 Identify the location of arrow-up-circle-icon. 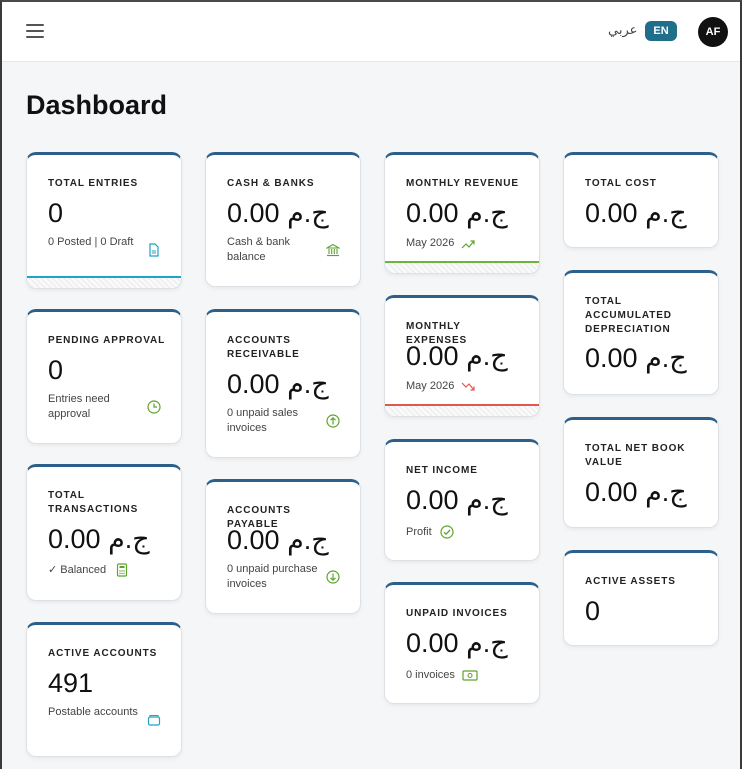
(333, 421).